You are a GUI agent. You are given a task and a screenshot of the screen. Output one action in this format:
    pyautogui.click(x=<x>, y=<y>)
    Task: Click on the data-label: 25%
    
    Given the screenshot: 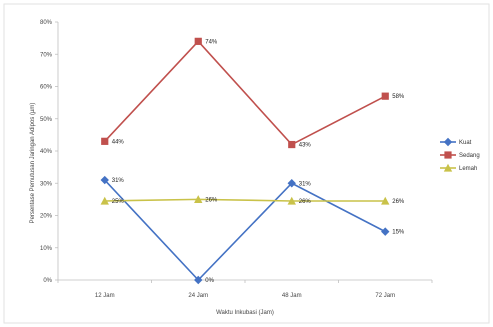 What is the action you would take?
    pyautogui.click(x=118, y=202)
    